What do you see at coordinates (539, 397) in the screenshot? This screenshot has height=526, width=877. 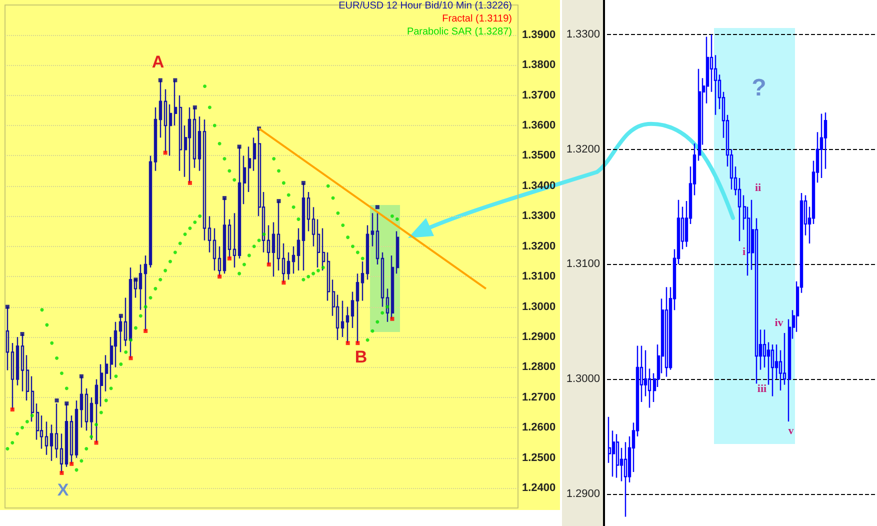 I see `y-tick-label: 1.2700` at bounding box center [539, 397].